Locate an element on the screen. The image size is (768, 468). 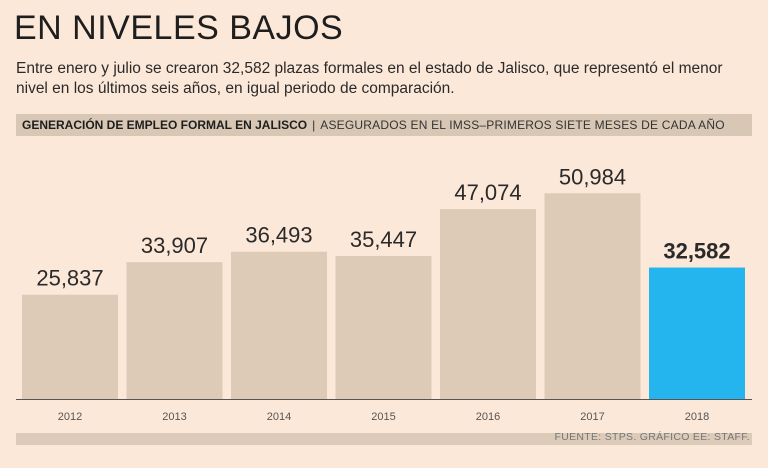
data-label-2016: 47,074 is located at coordinates (487, 192).